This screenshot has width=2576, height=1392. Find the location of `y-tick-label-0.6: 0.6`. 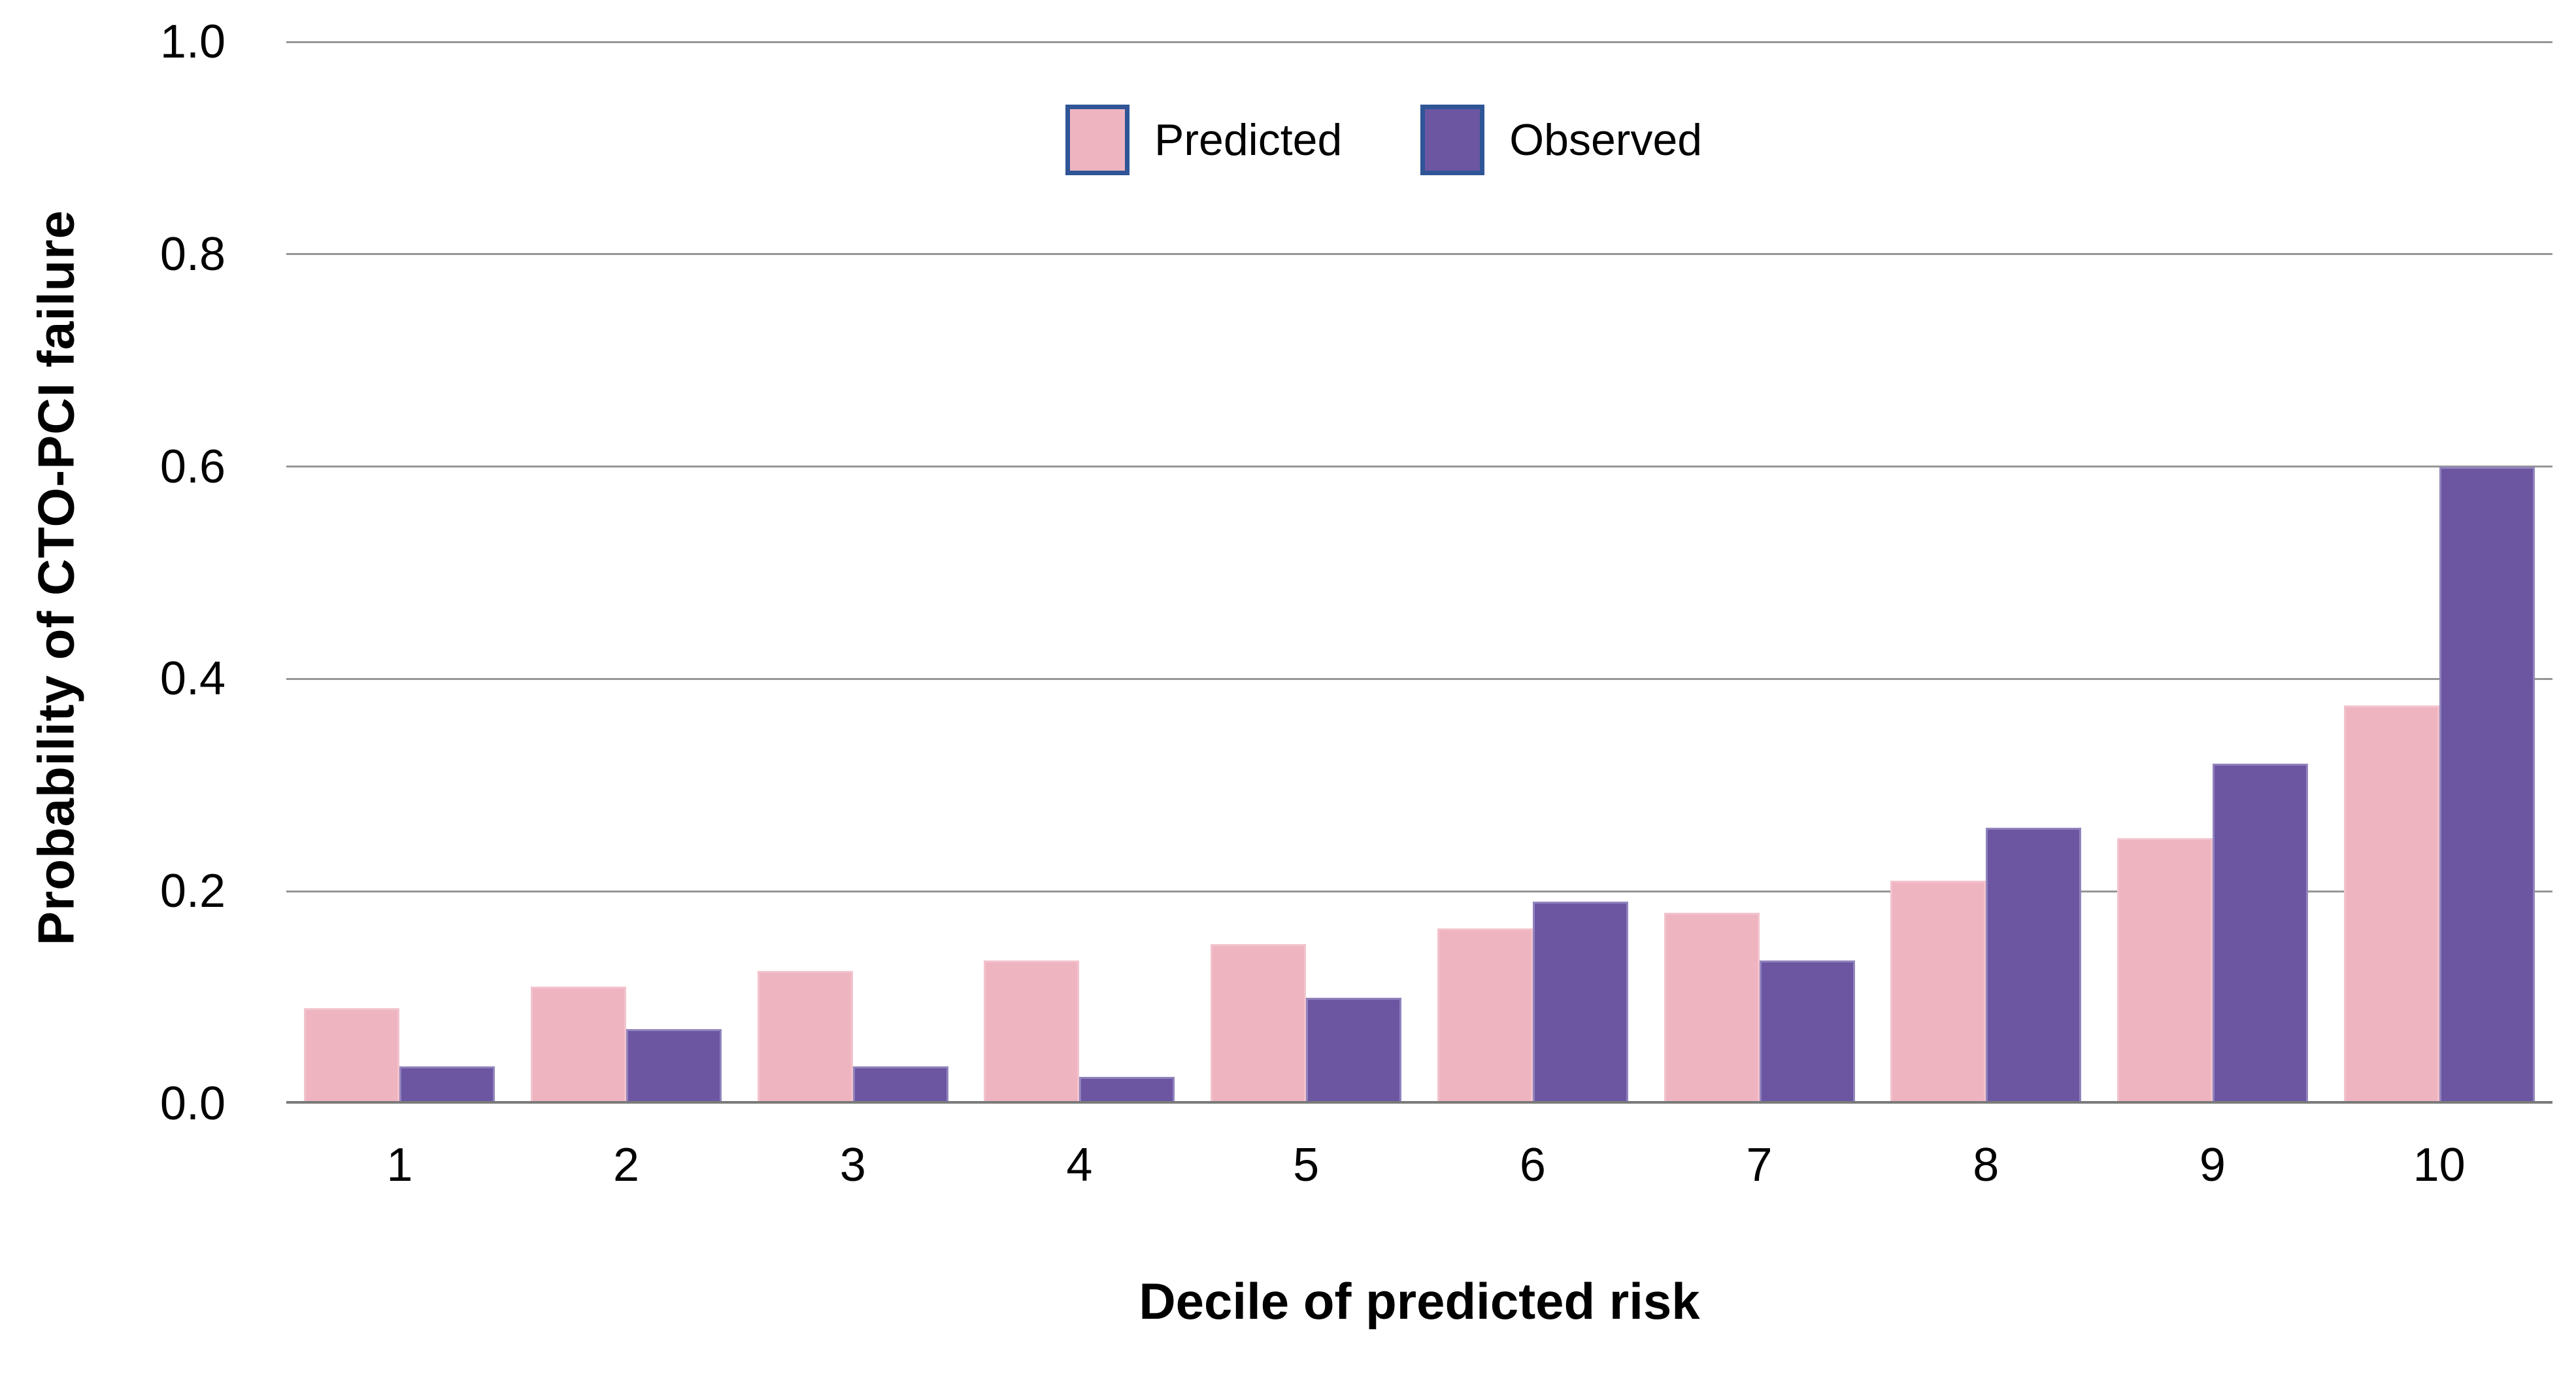

y-tick-label-0.6: 0.6 is located at coordinates (193, 467).